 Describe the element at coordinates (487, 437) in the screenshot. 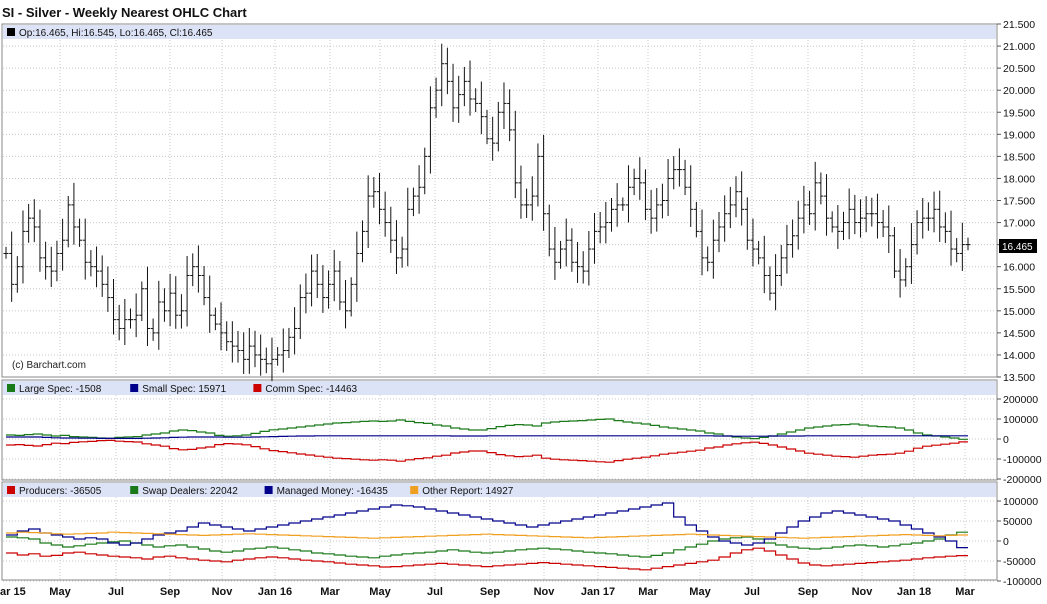

I see `series-line-small-spec` at that location.